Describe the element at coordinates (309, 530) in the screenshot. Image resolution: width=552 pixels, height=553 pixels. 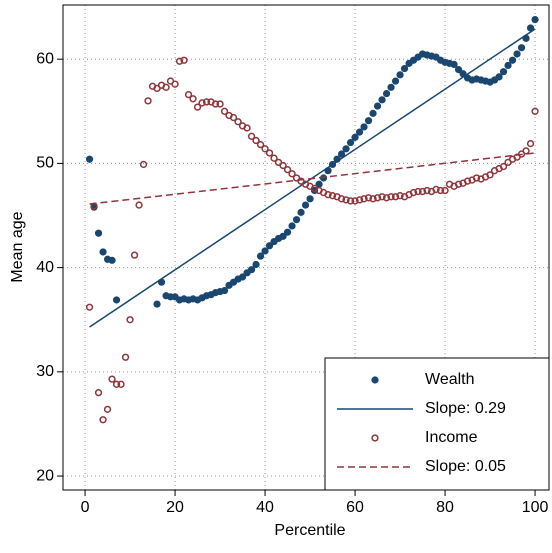
I see `x-axis-label: Percentile` at that location.